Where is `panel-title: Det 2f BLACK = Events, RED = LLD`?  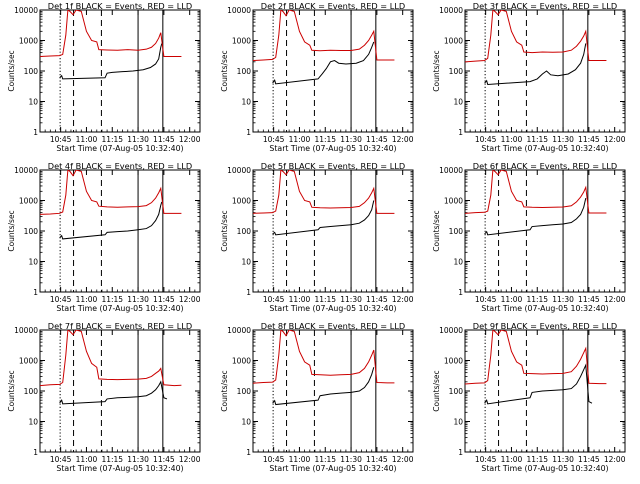 panel-title: Det 2f BLACK = Events, RED = LLD is located at coordinates (333, 6).